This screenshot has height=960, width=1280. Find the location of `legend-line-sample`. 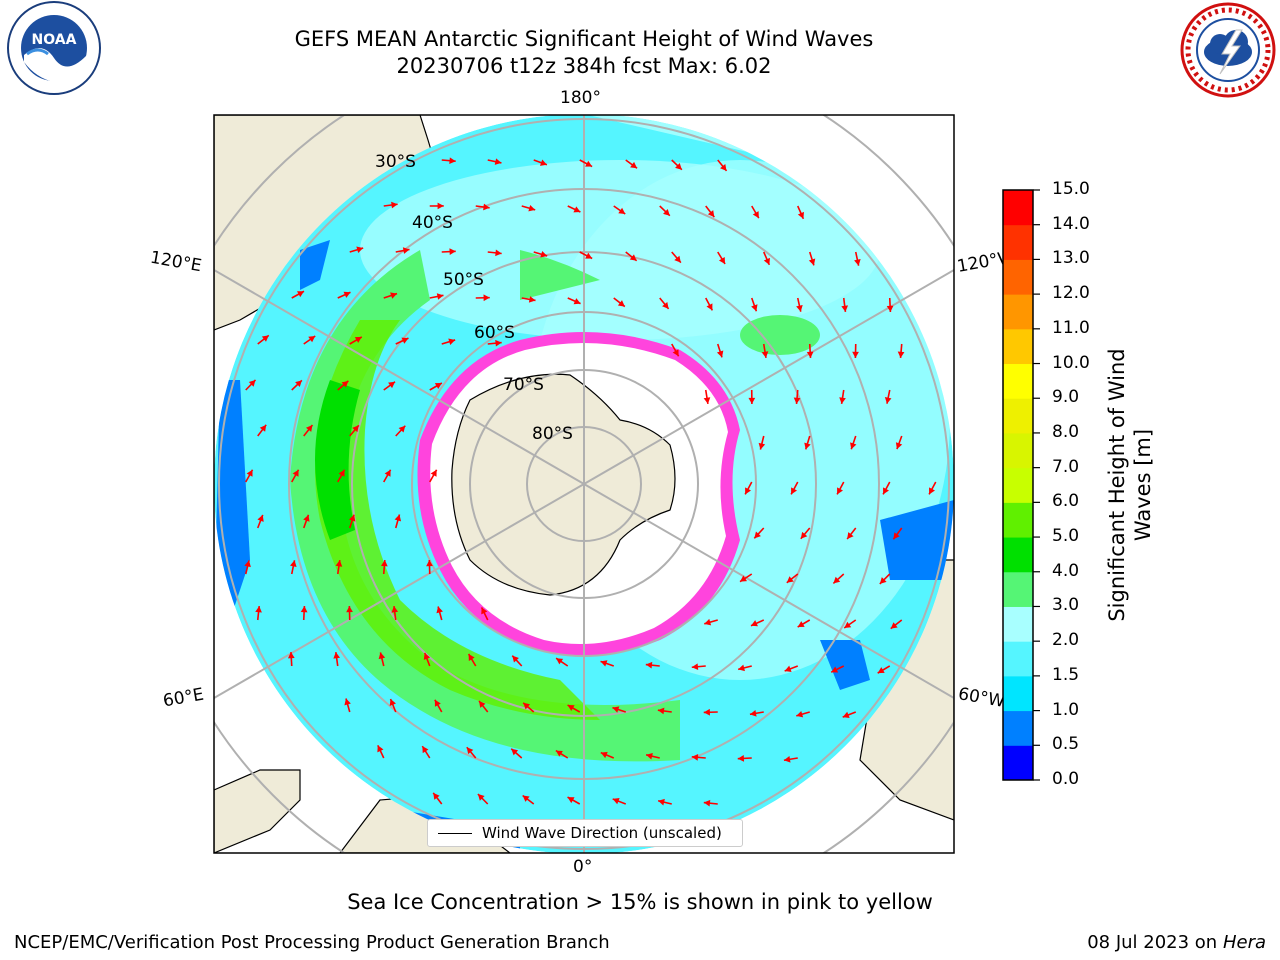

legend-line-sample is located at coordinates (455, 833).